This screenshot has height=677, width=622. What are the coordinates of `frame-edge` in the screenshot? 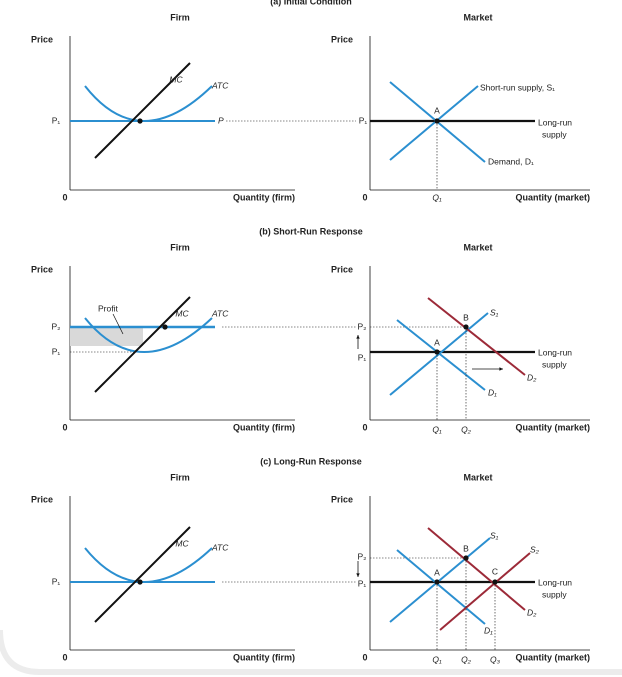 It's located at (311, 652).